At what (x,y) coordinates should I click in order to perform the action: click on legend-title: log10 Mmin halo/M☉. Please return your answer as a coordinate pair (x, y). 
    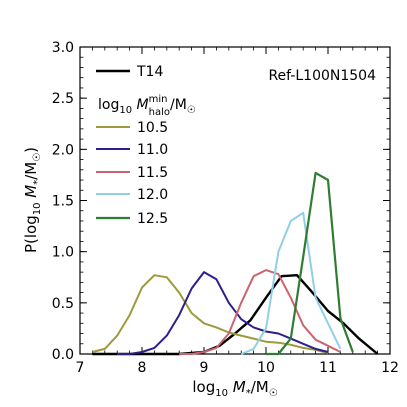
    Looking at the image, I should click on (147, 106).